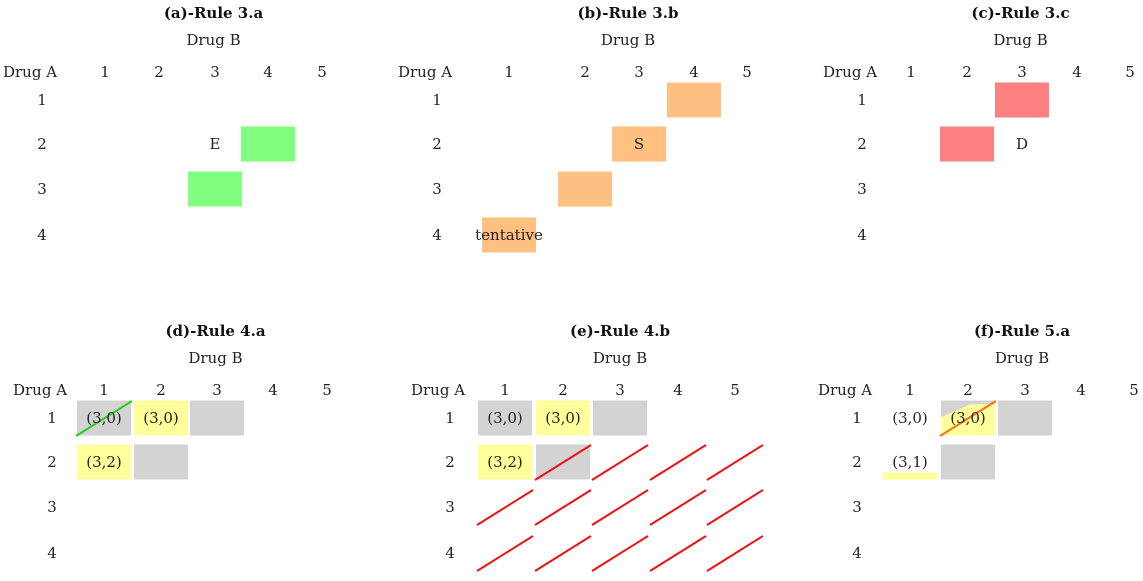 This screenshot has width=1143, height=581. I want to click on panel-title: (c)-Rule 3.c, so click(1020, 13).